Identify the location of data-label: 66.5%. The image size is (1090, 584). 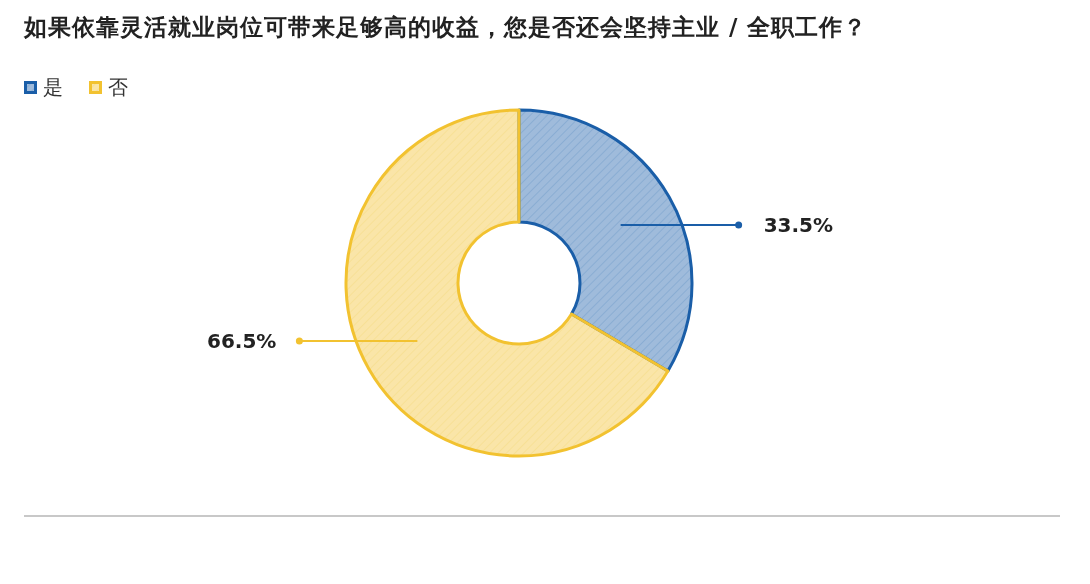
(241, 340).